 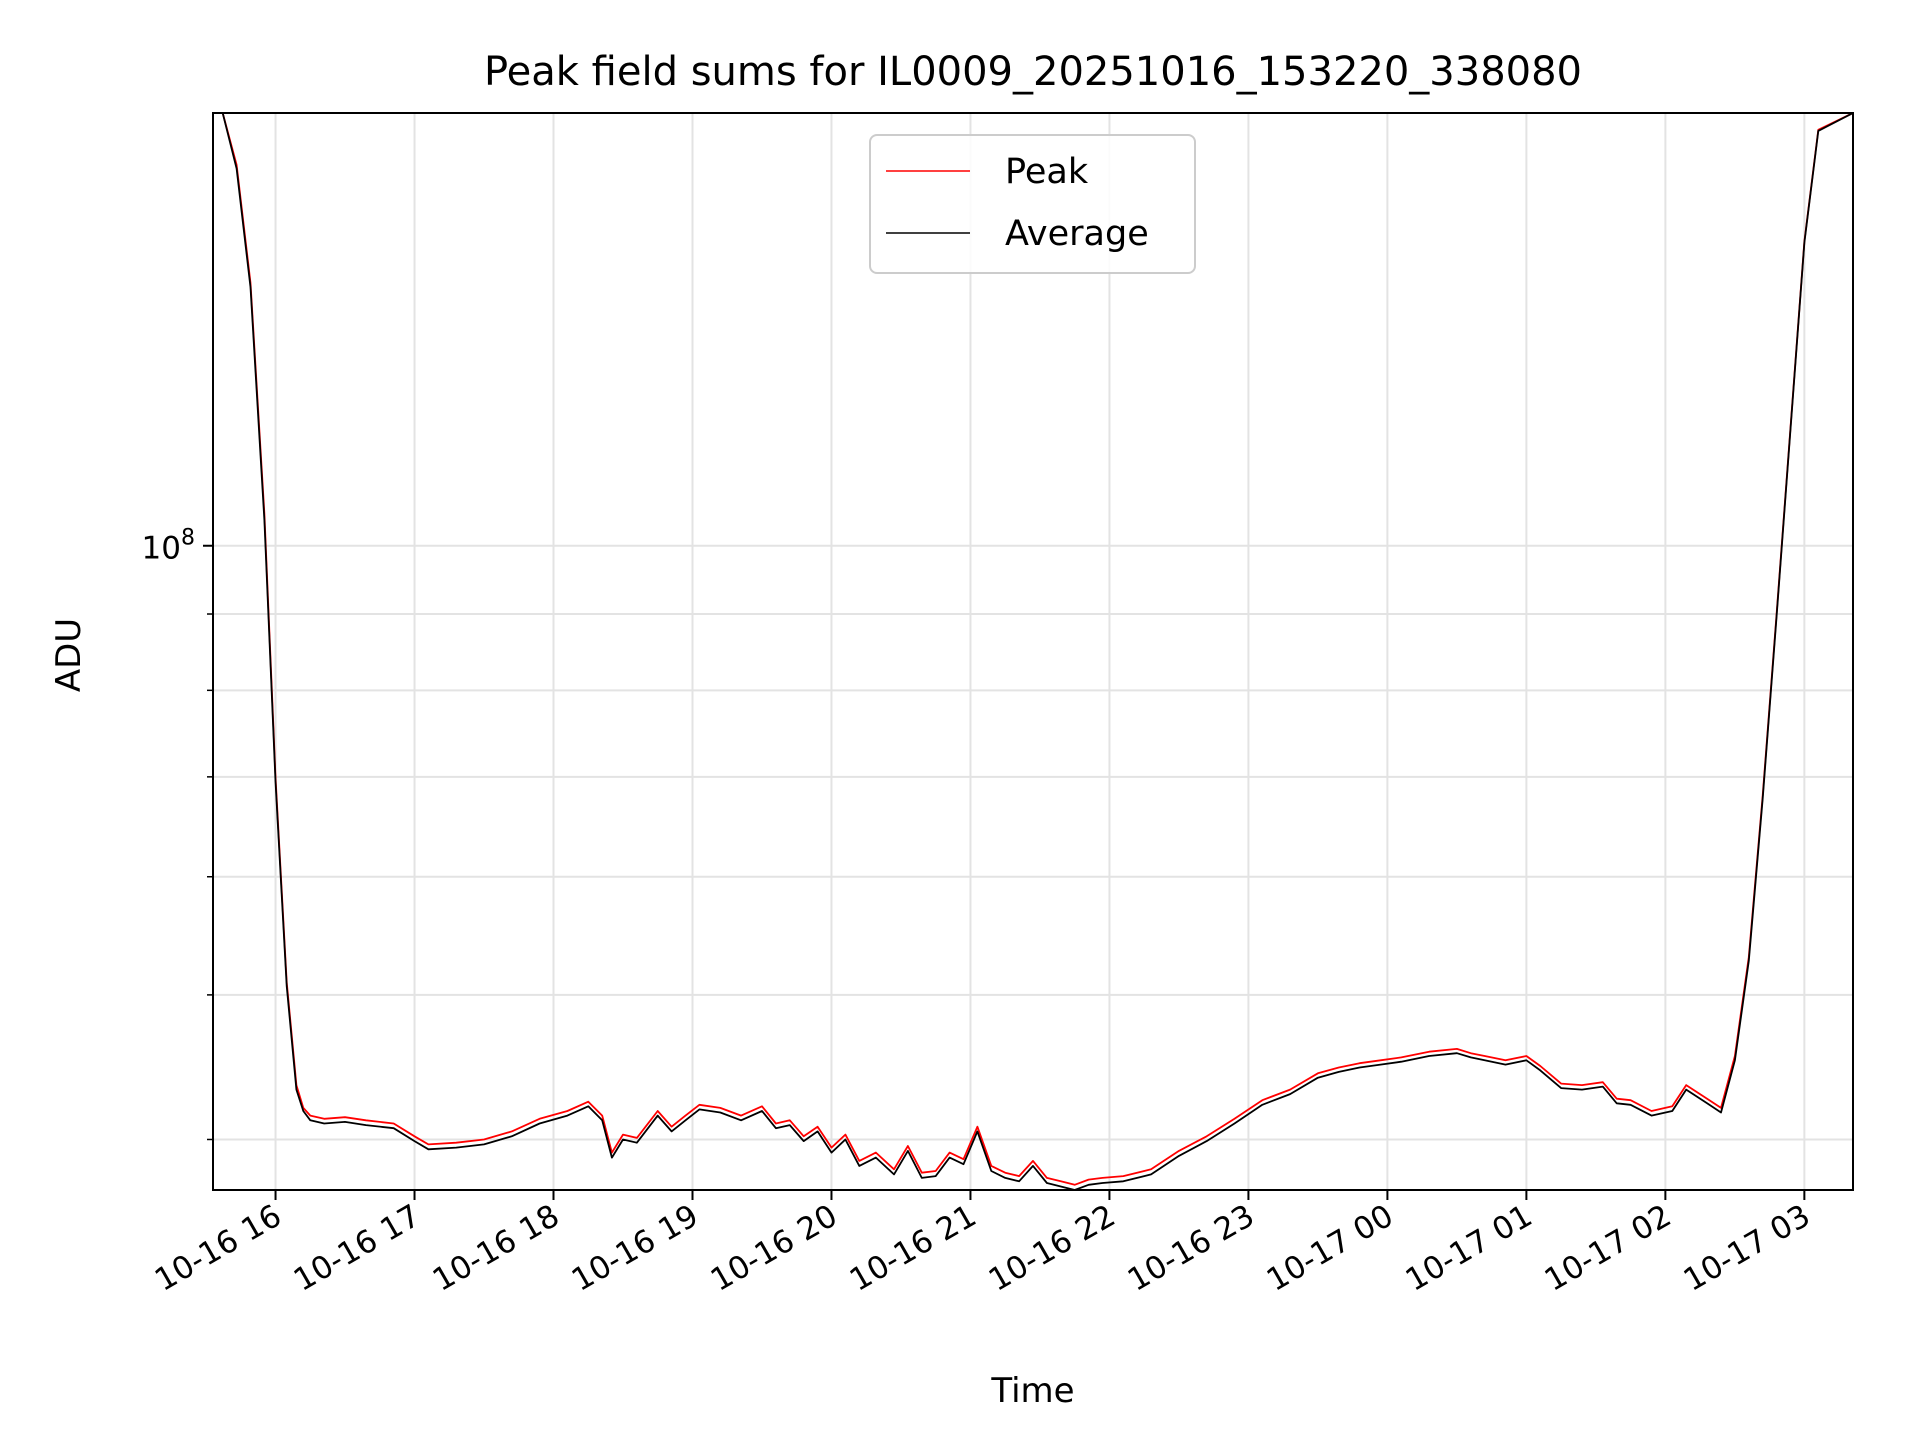 I want to click on legend: Peak Average, so click(x=1032, y=204).